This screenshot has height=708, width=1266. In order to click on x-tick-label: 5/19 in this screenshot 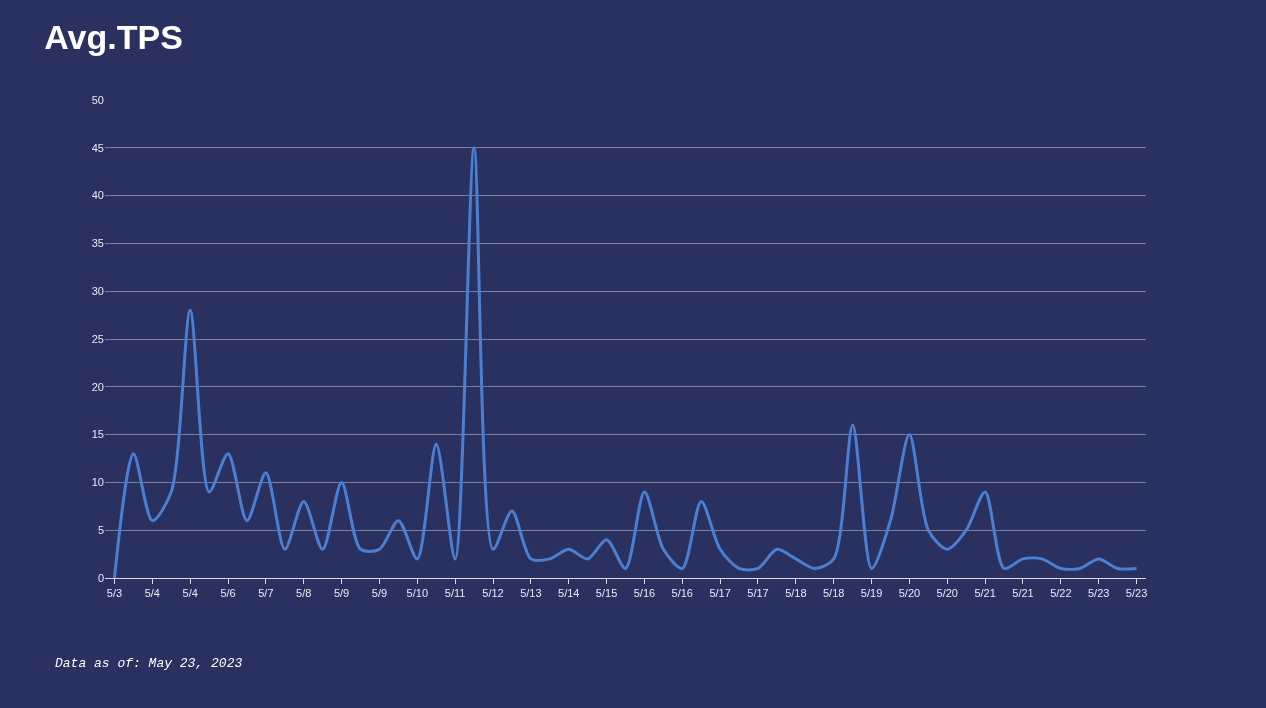, I will do `click(871, 593)`.